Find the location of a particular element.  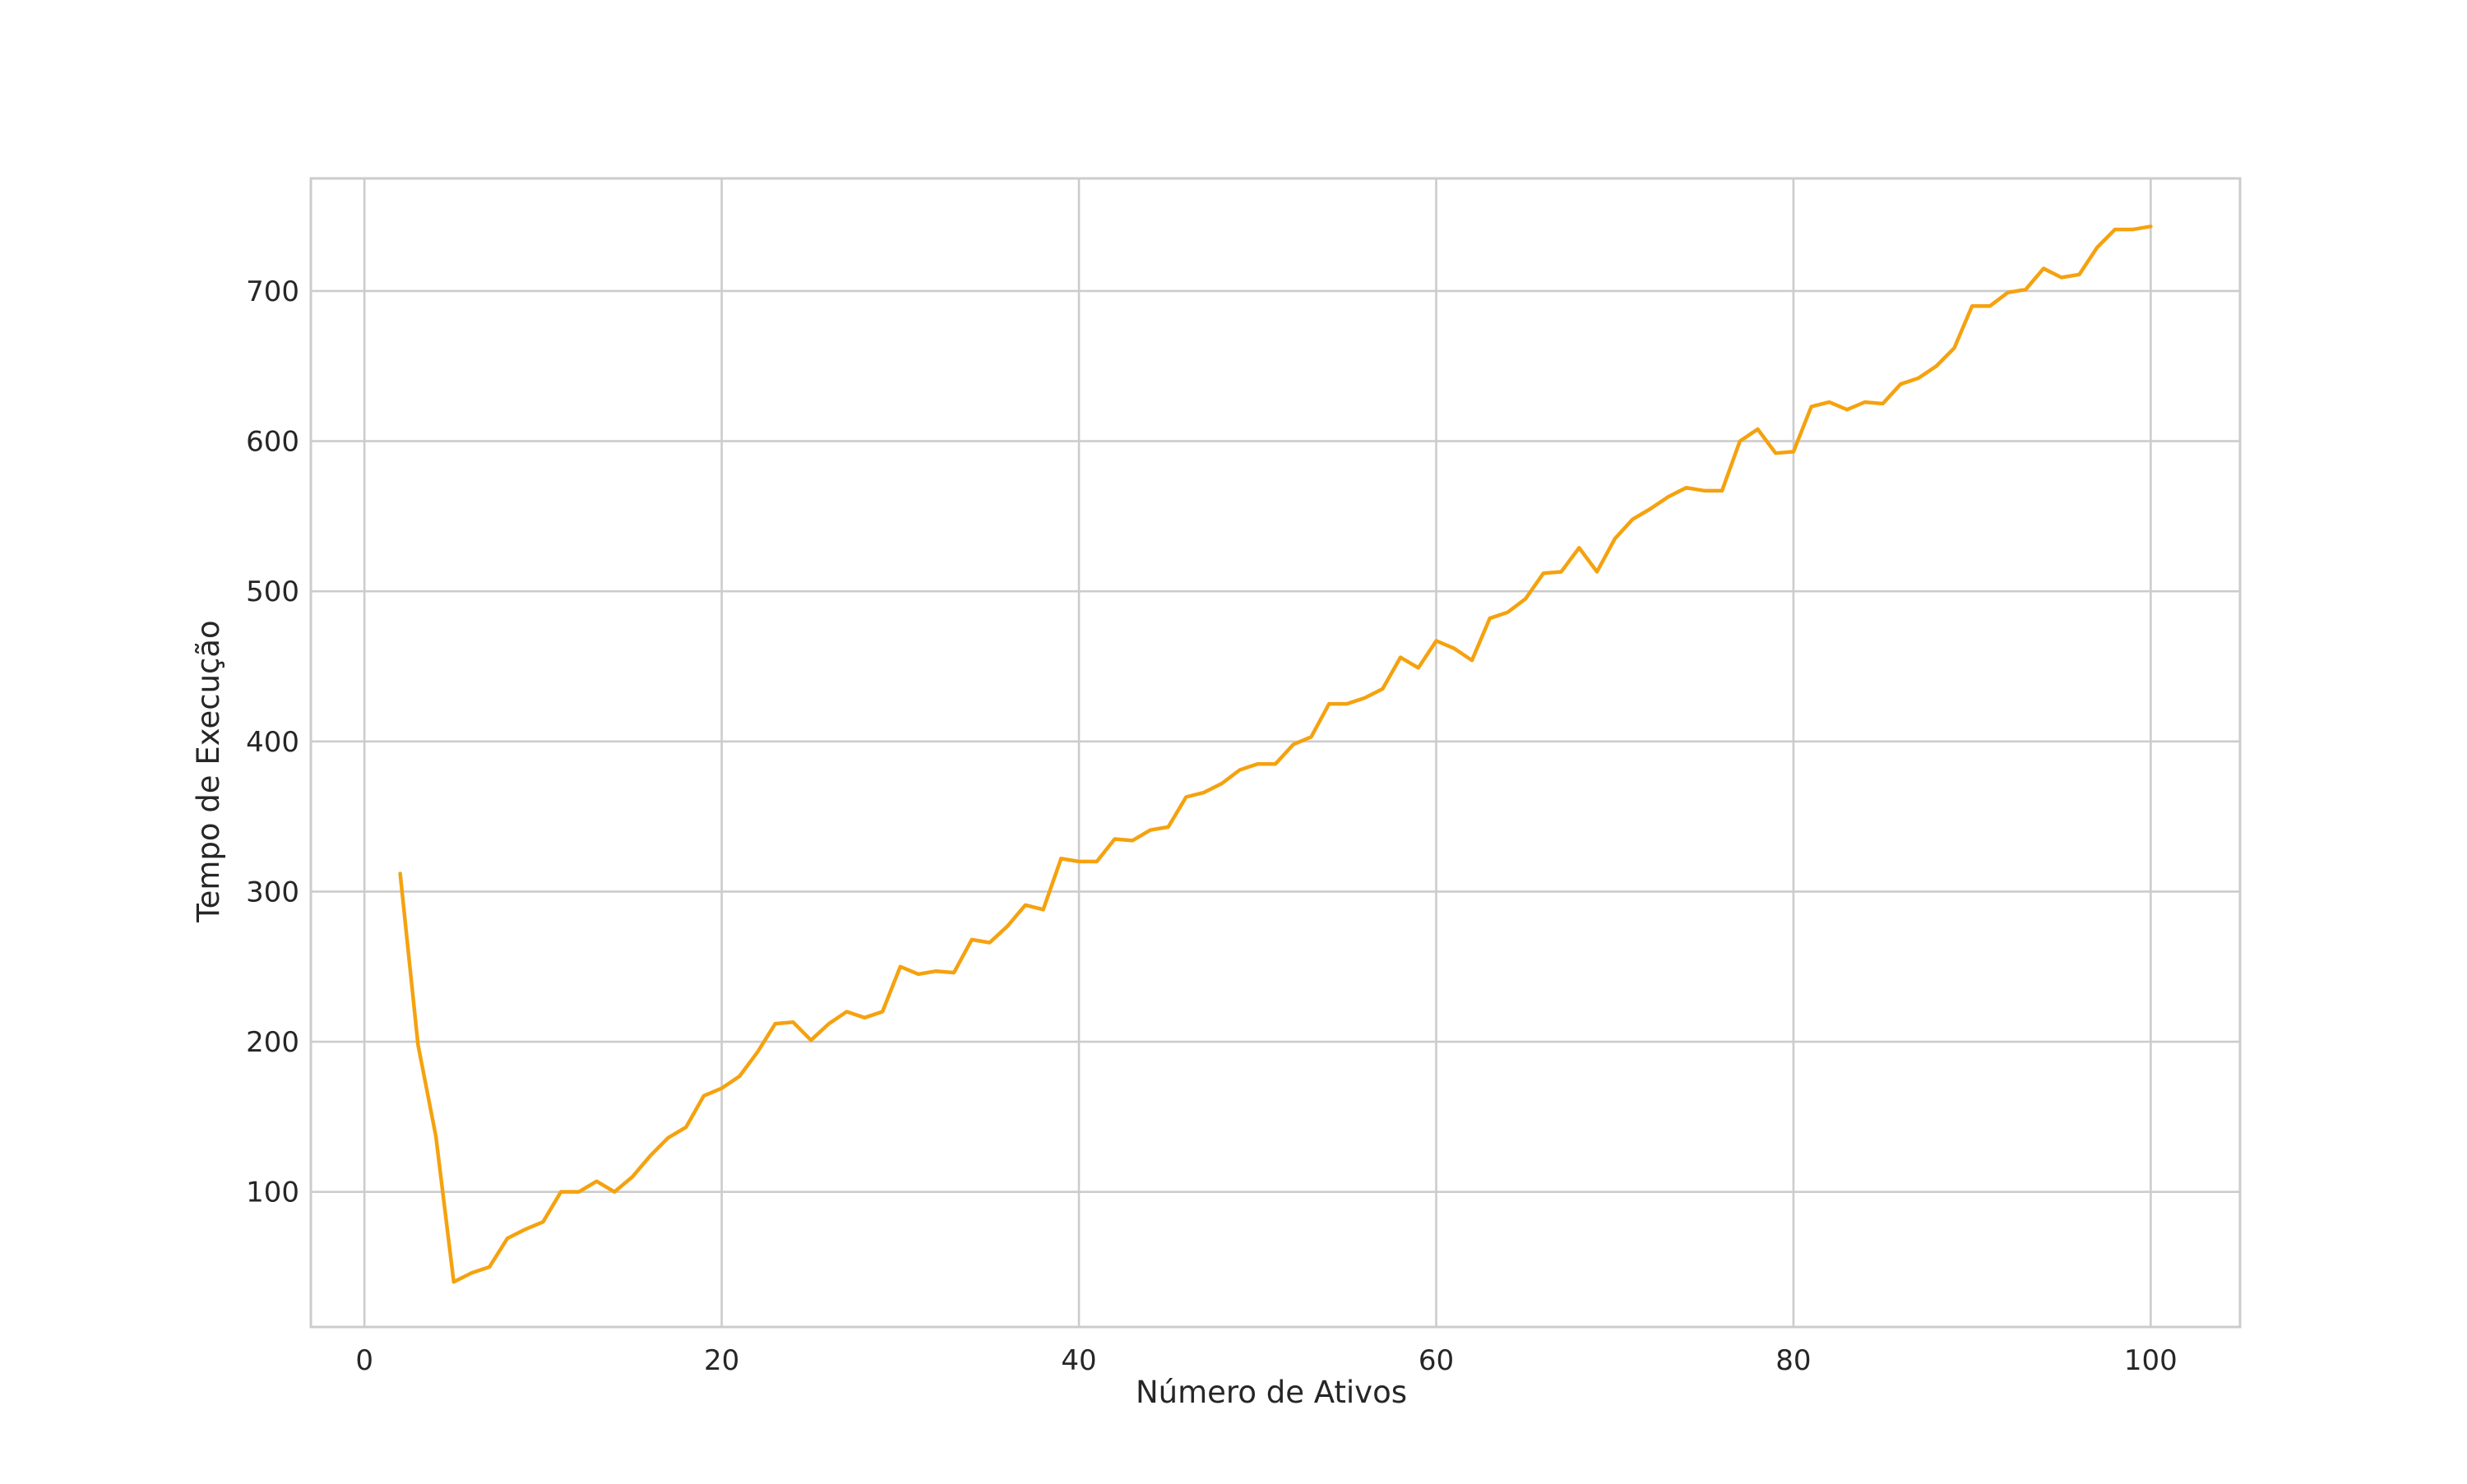

x-tick-label: 0 is located at coordinates (364, 1360).